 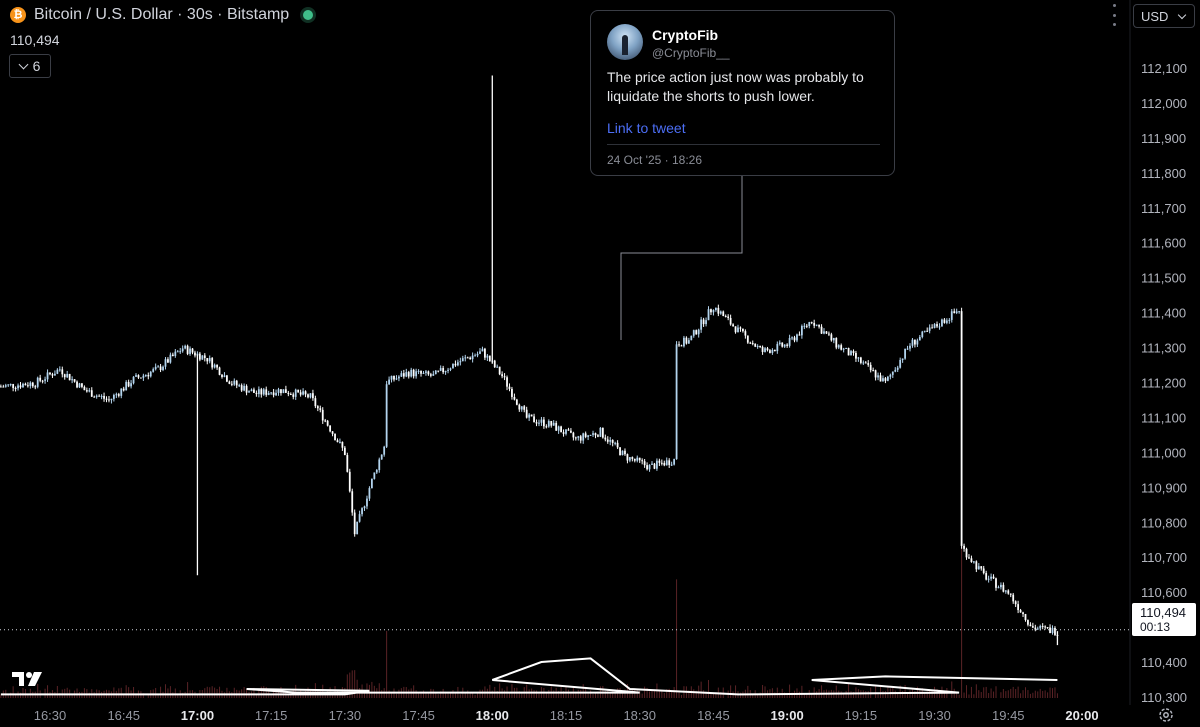 I want to click on collapse-indicators-button: 6, so click(x=30, y=66).